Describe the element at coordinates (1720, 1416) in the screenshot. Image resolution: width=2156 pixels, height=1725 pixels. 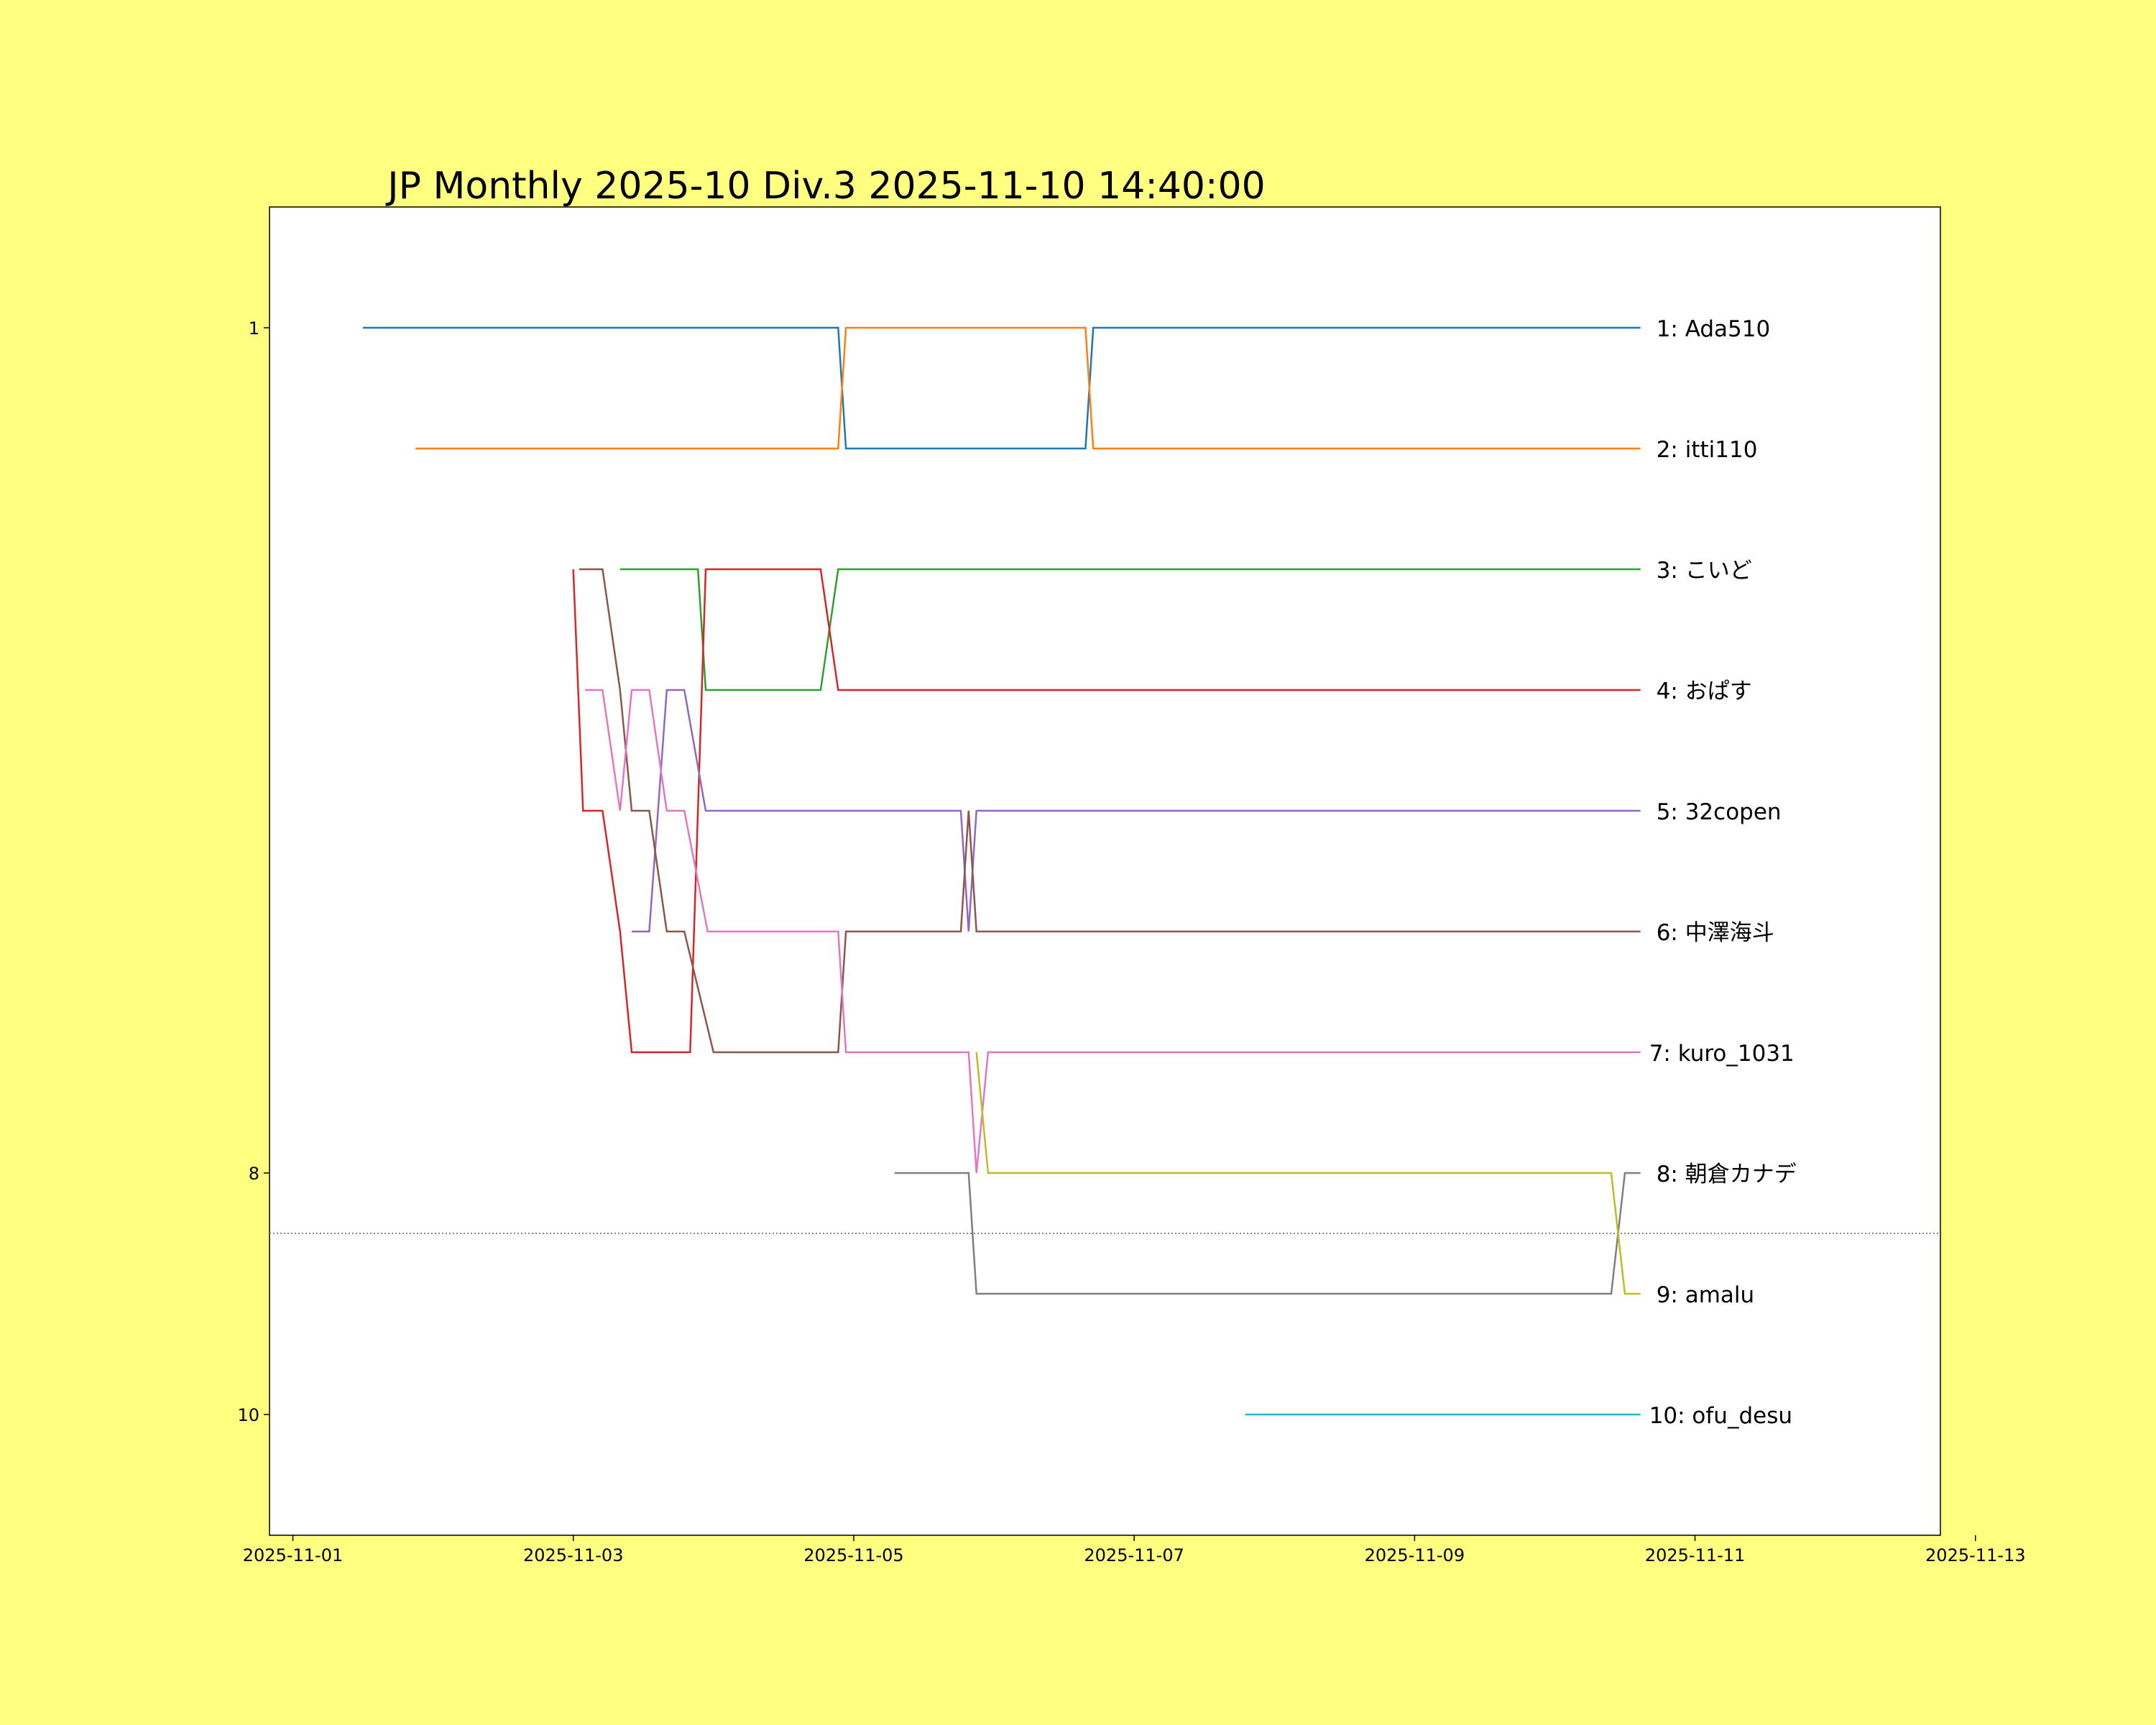
I see `end-label-10: 10: ofu_desu` at that location.